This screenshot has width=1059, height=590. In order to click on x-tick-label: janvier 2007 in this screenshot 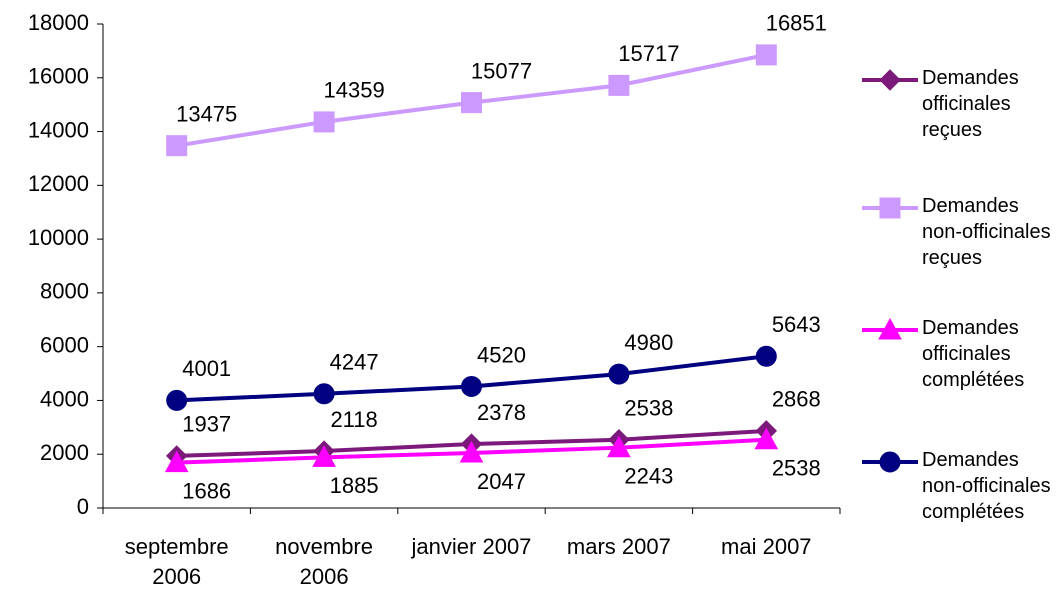, I will do `click(471, 546)`.